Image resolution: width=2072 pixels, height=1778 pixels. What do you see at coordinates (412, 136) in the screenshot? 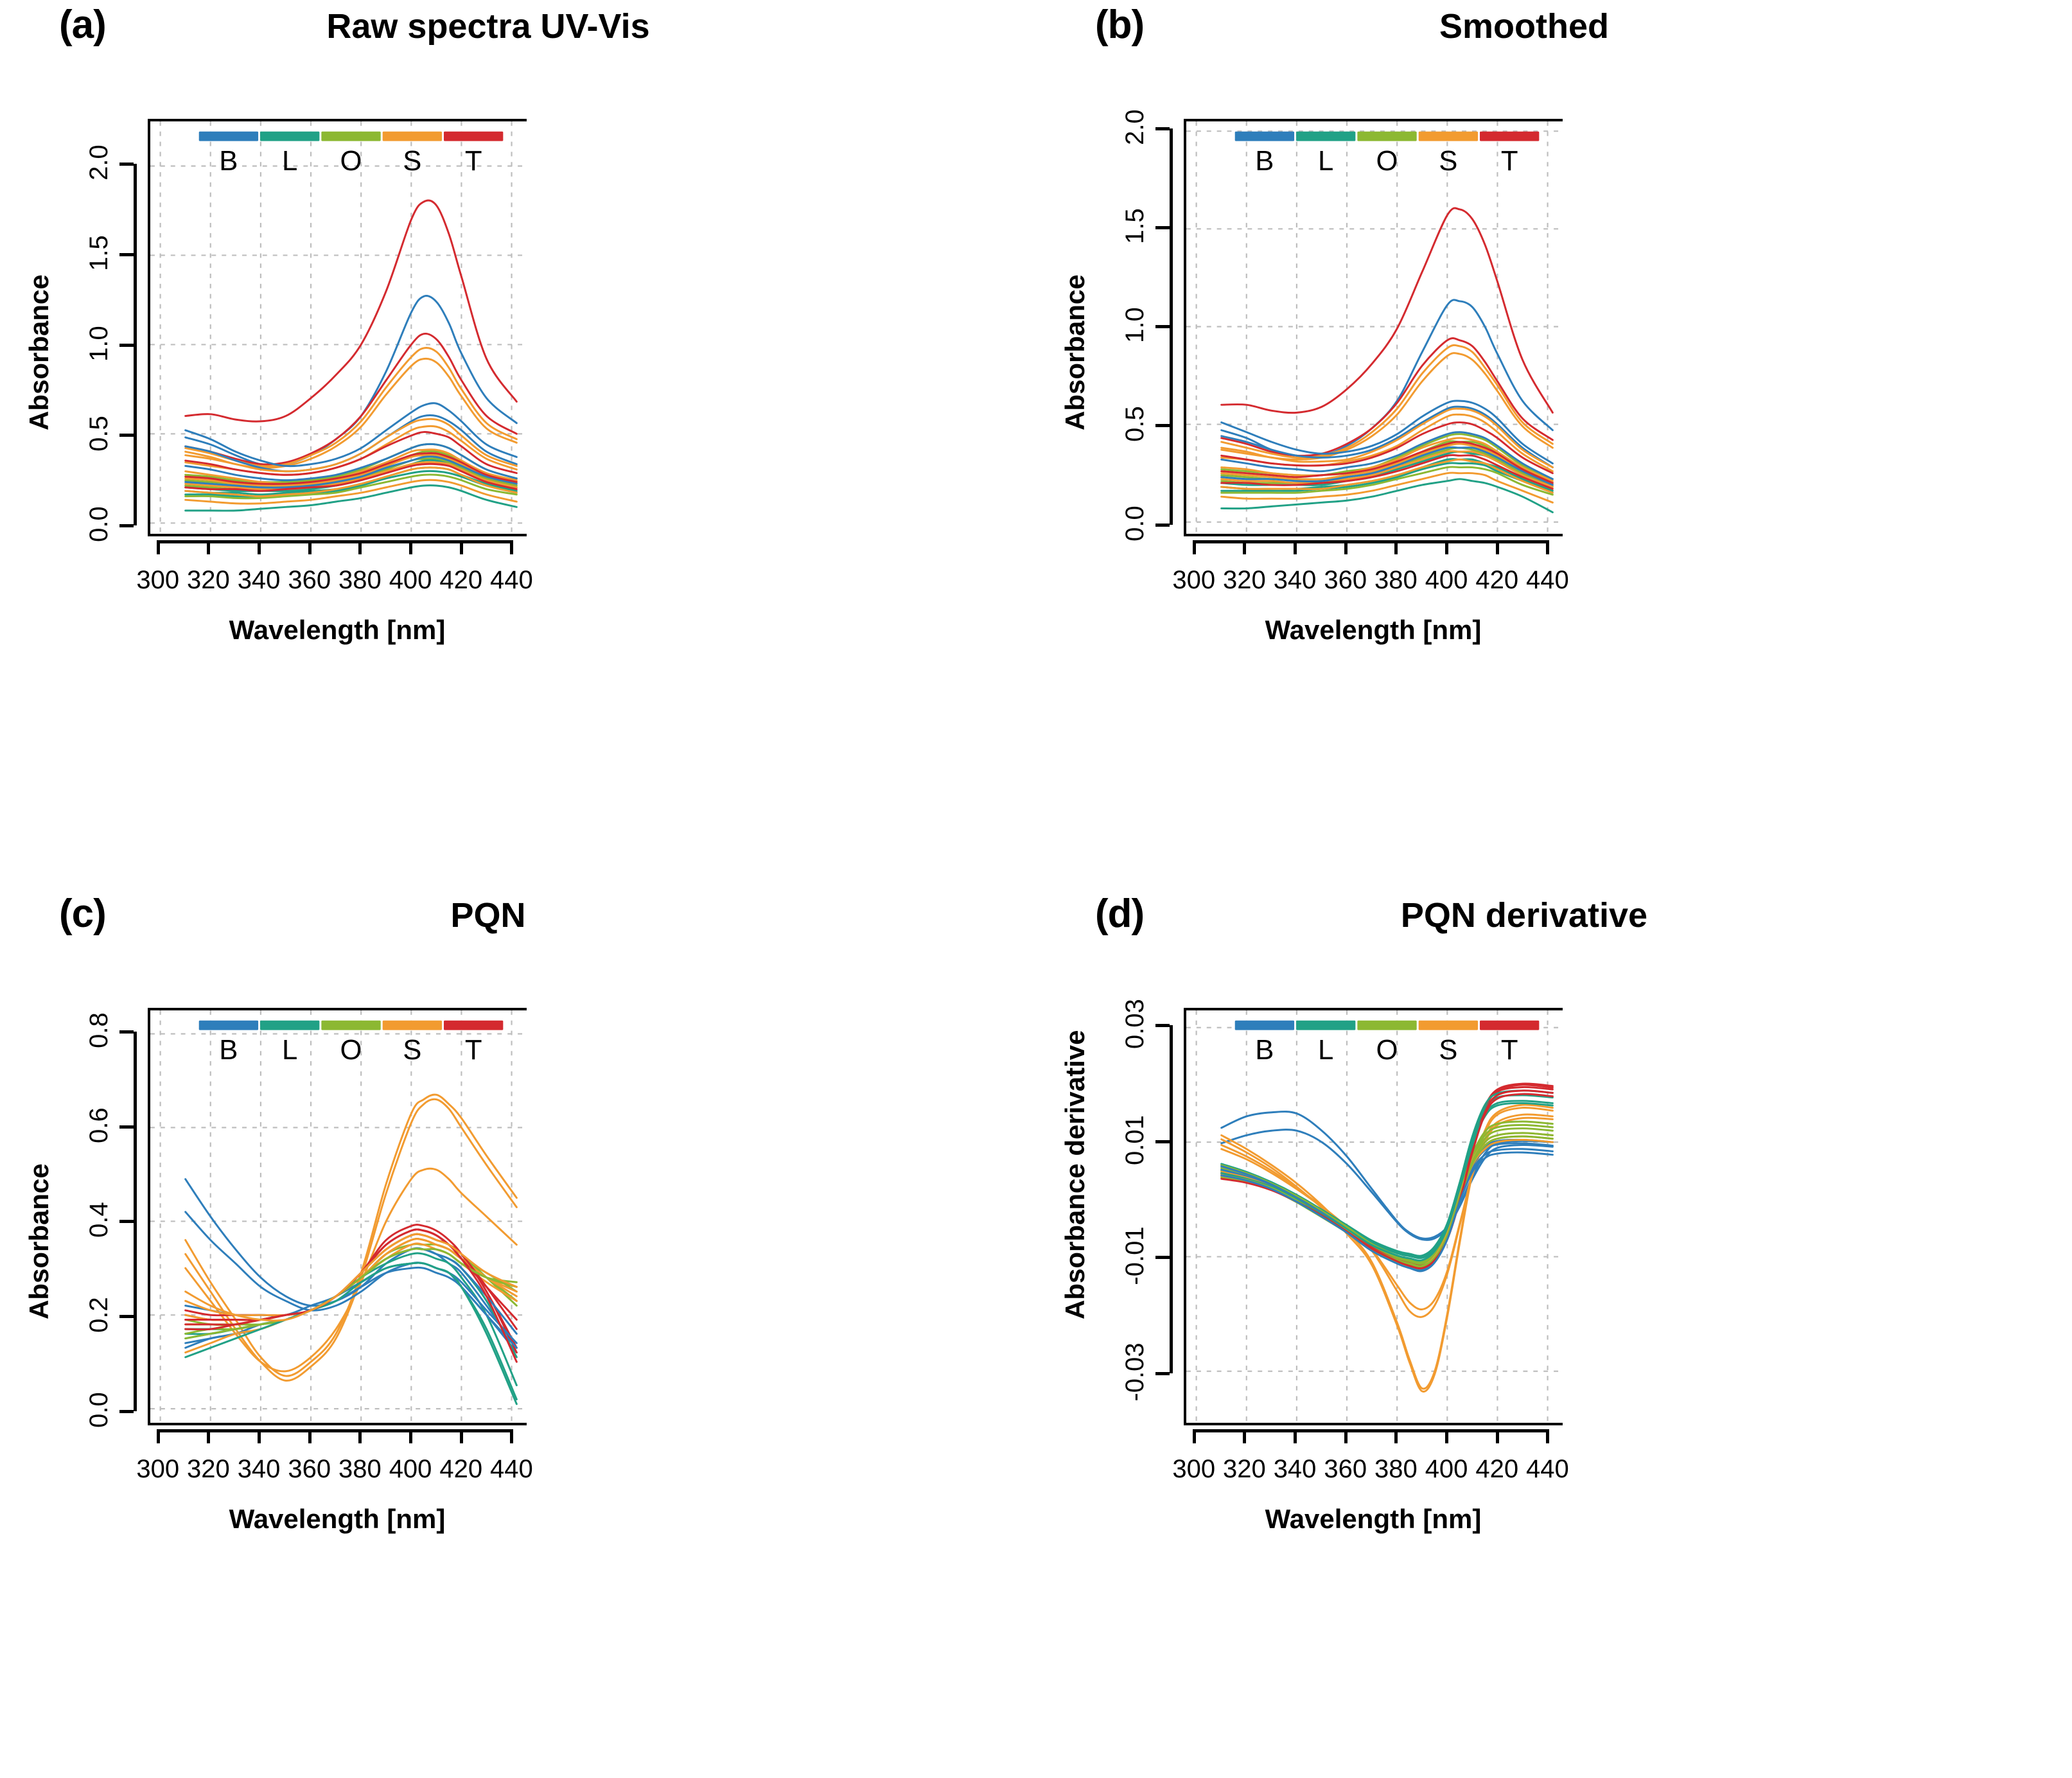
I see `legend-color-segment-s` at bounding box center [412, 136].